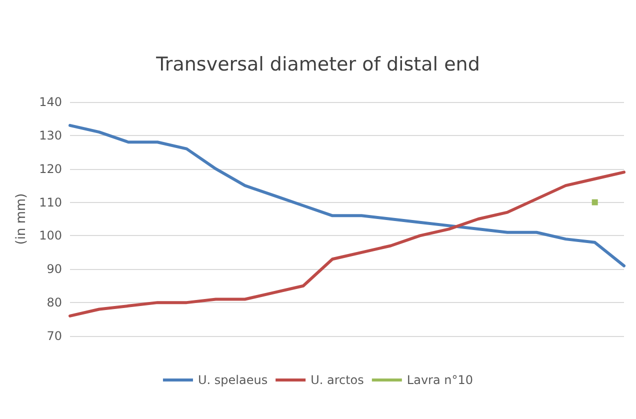 The image size is (636, 419). Describe the element at coordinates (22, 219) in the screenshot. I see `y-axis-title: (in mm)` at that location.